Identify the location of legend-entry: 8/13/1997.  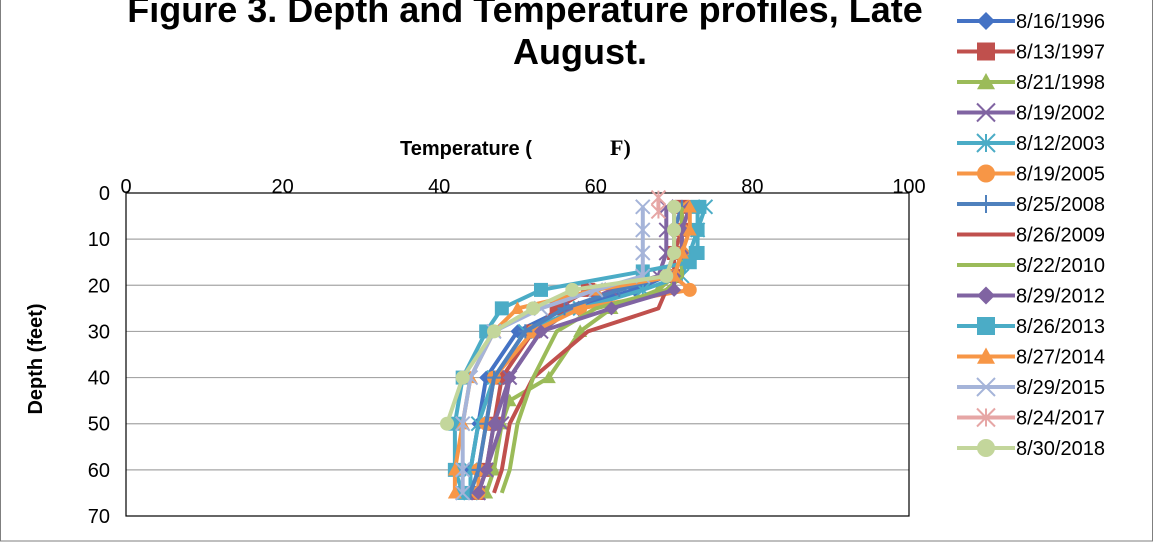
(1031, 53).